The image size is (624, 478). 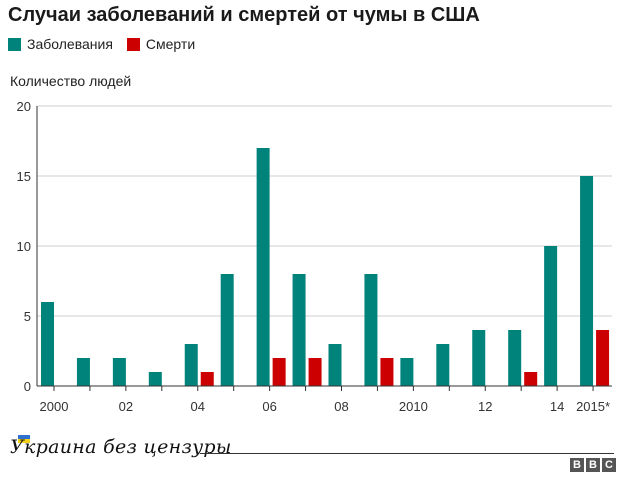 What do you see at coordinates (126, 406) in the screenshot?
I see `x-tick-label: 02` at bounding box center [126, 406].